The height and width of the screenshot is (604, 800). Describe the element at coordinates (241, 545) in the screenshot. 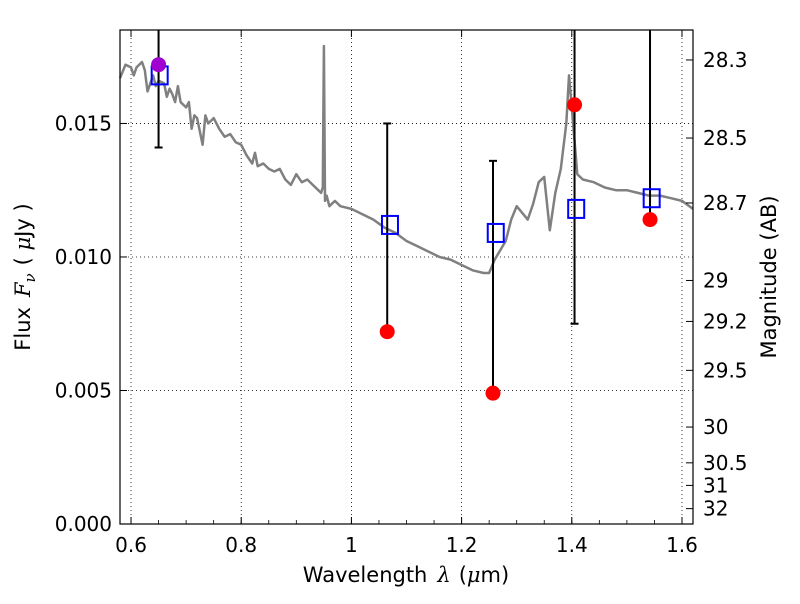

I see `x-tick-label: 0.8` at that location.